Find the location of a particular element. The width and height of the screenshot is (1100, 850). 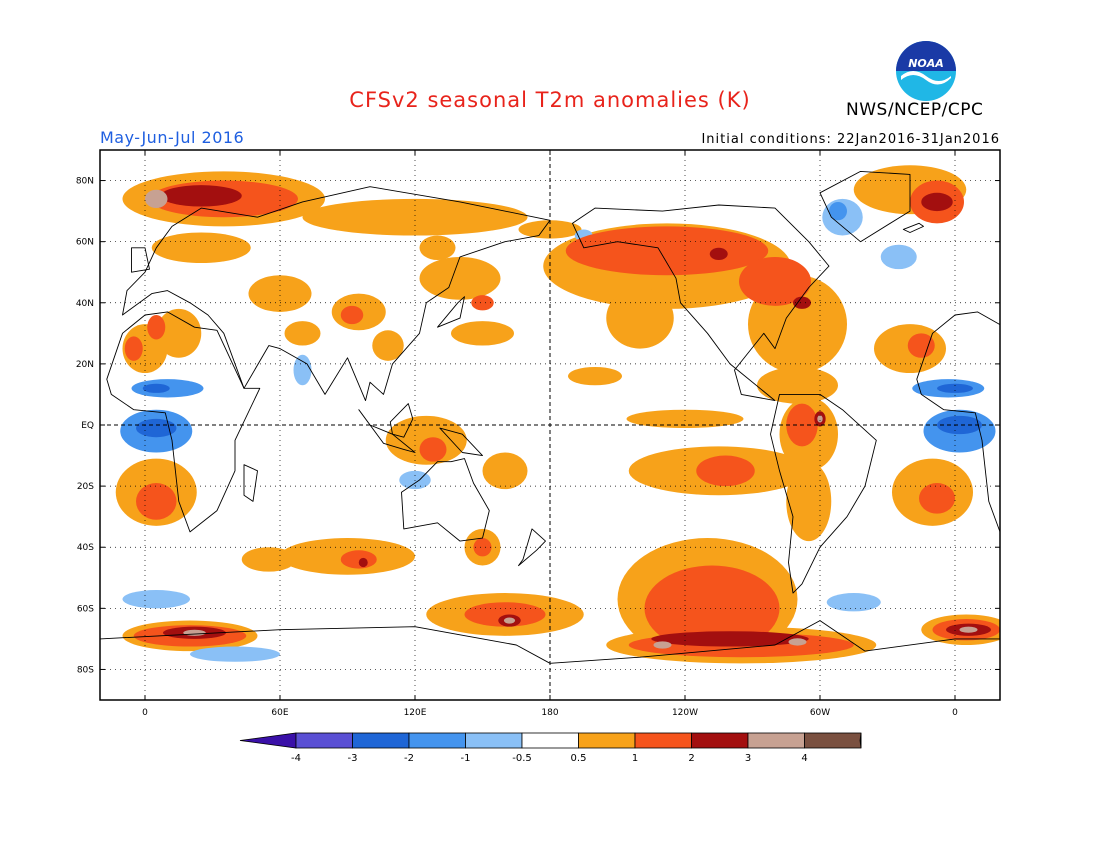

coastline-borneo is located at coordinates (401, 420).